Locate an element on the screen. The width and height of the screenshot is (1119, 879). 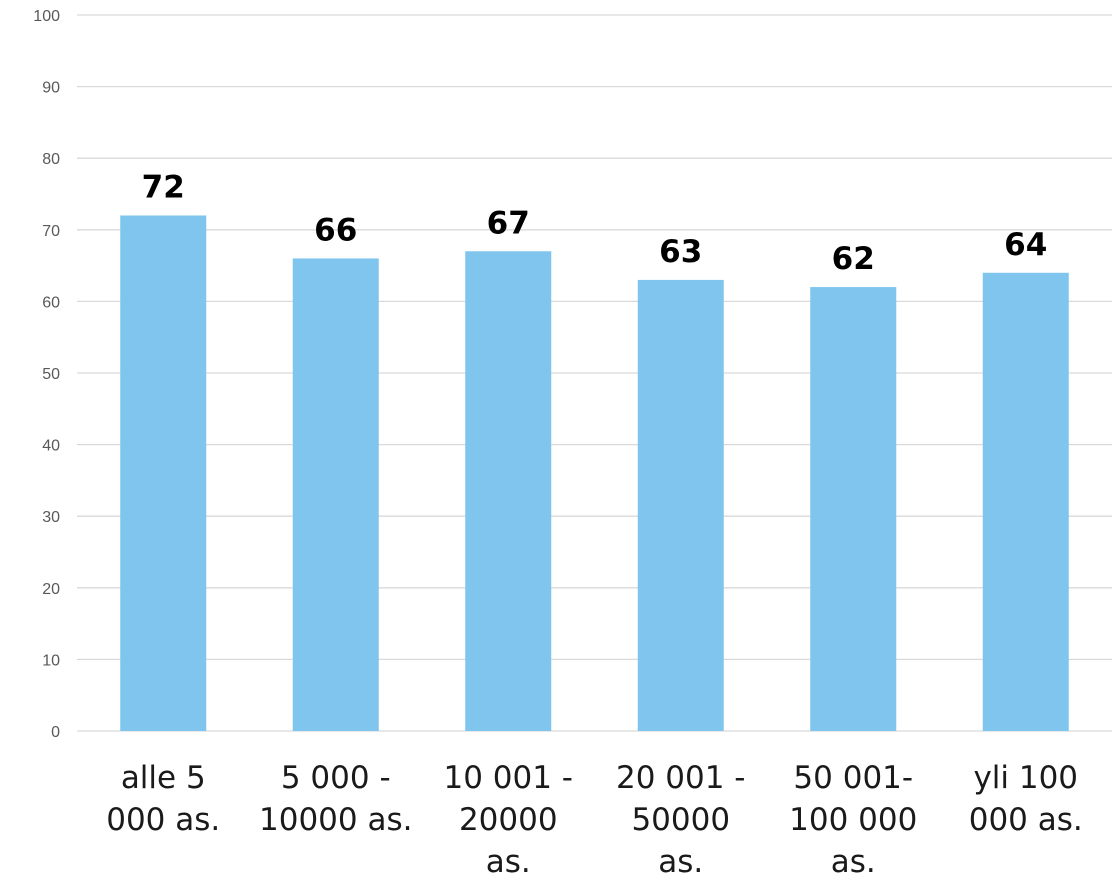
y-tick-label-50: 50 is located at coordinates (51, 374).